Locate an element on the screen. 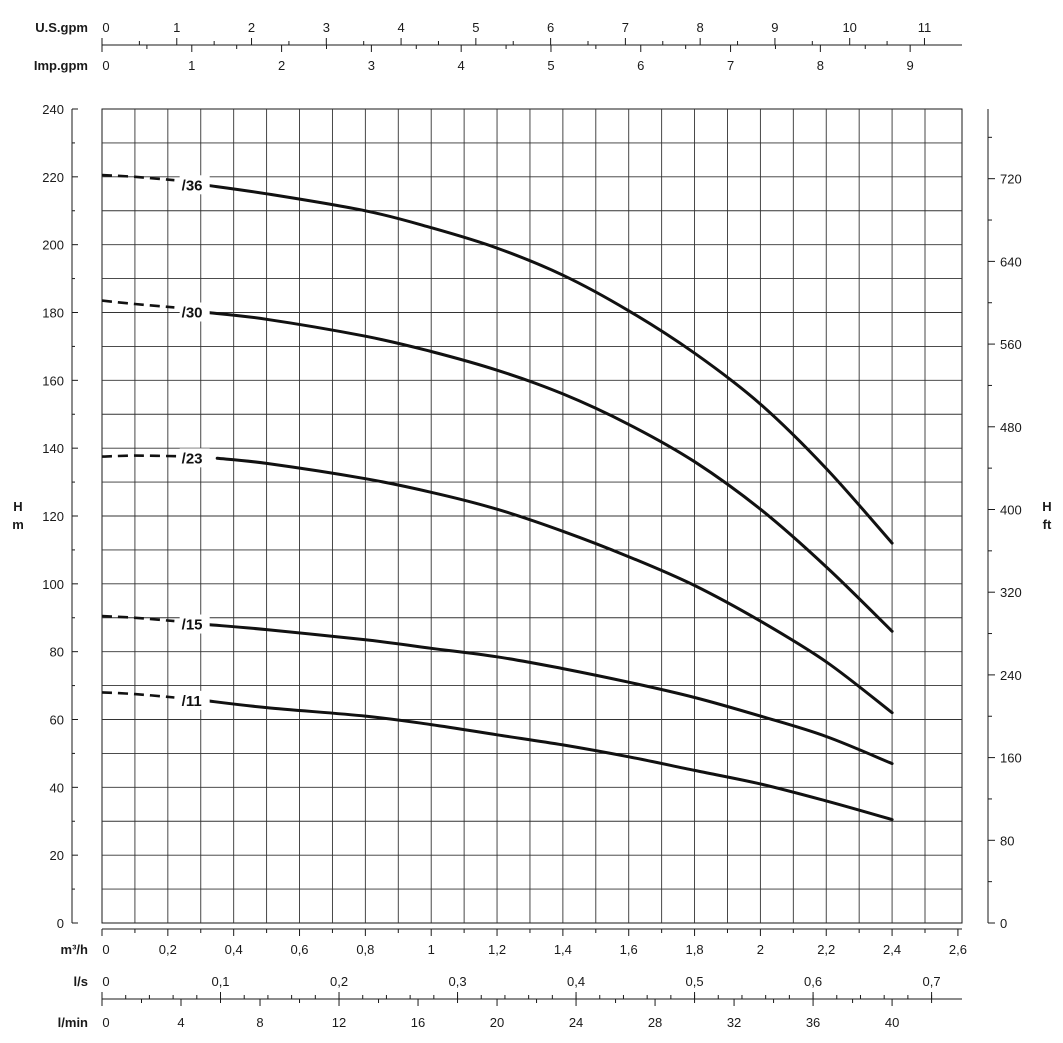 This screenshot has height=1043, width=1063. x-lmin-tick-label: 36 is located at coordinates (813, 1022).